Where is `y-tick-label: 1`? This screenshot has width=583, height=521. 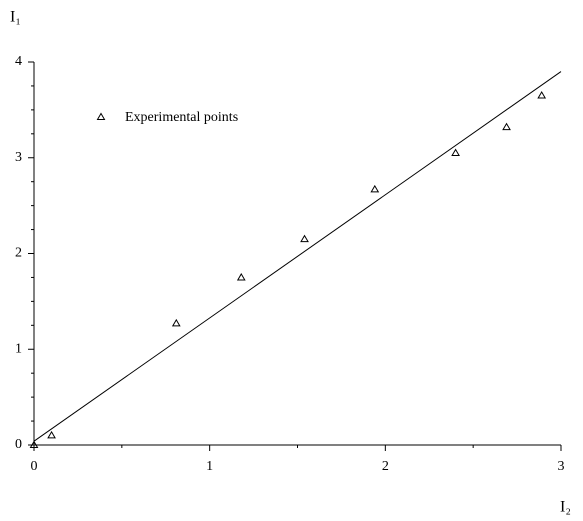 y-tick-label: 1 is located at coordinates (18, 348).